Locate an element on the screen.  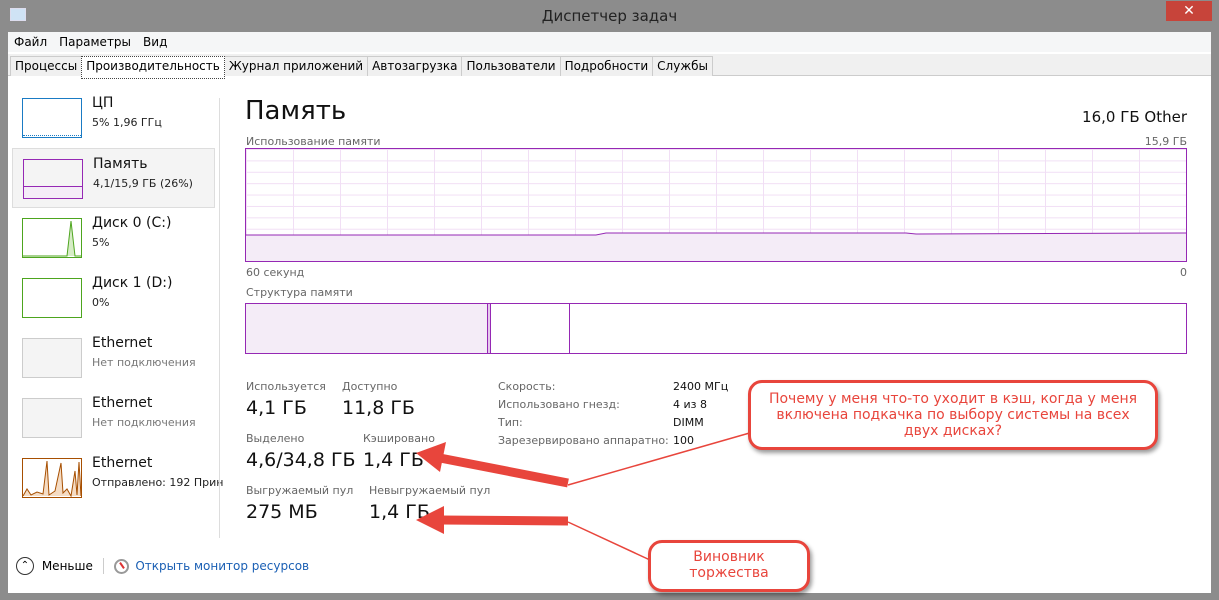
divider is located at coordinates (219, 318).